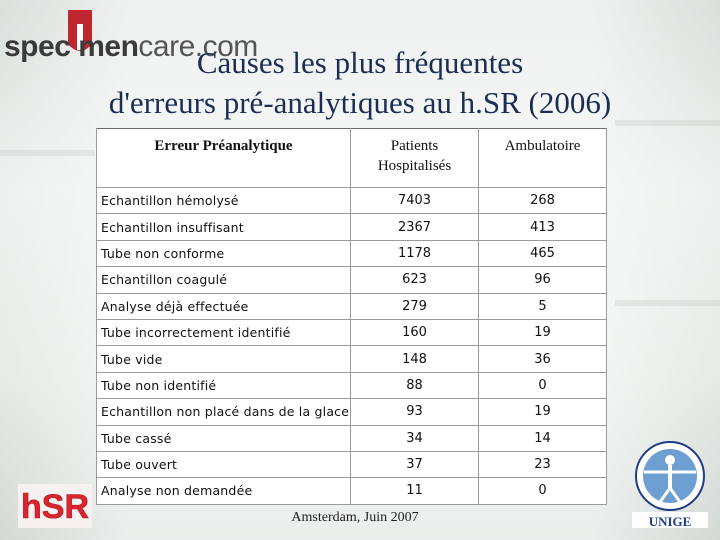 The width and height of the screenshot is (720, 540). I want to click on row-outpatients: 413, so click(542, 227).